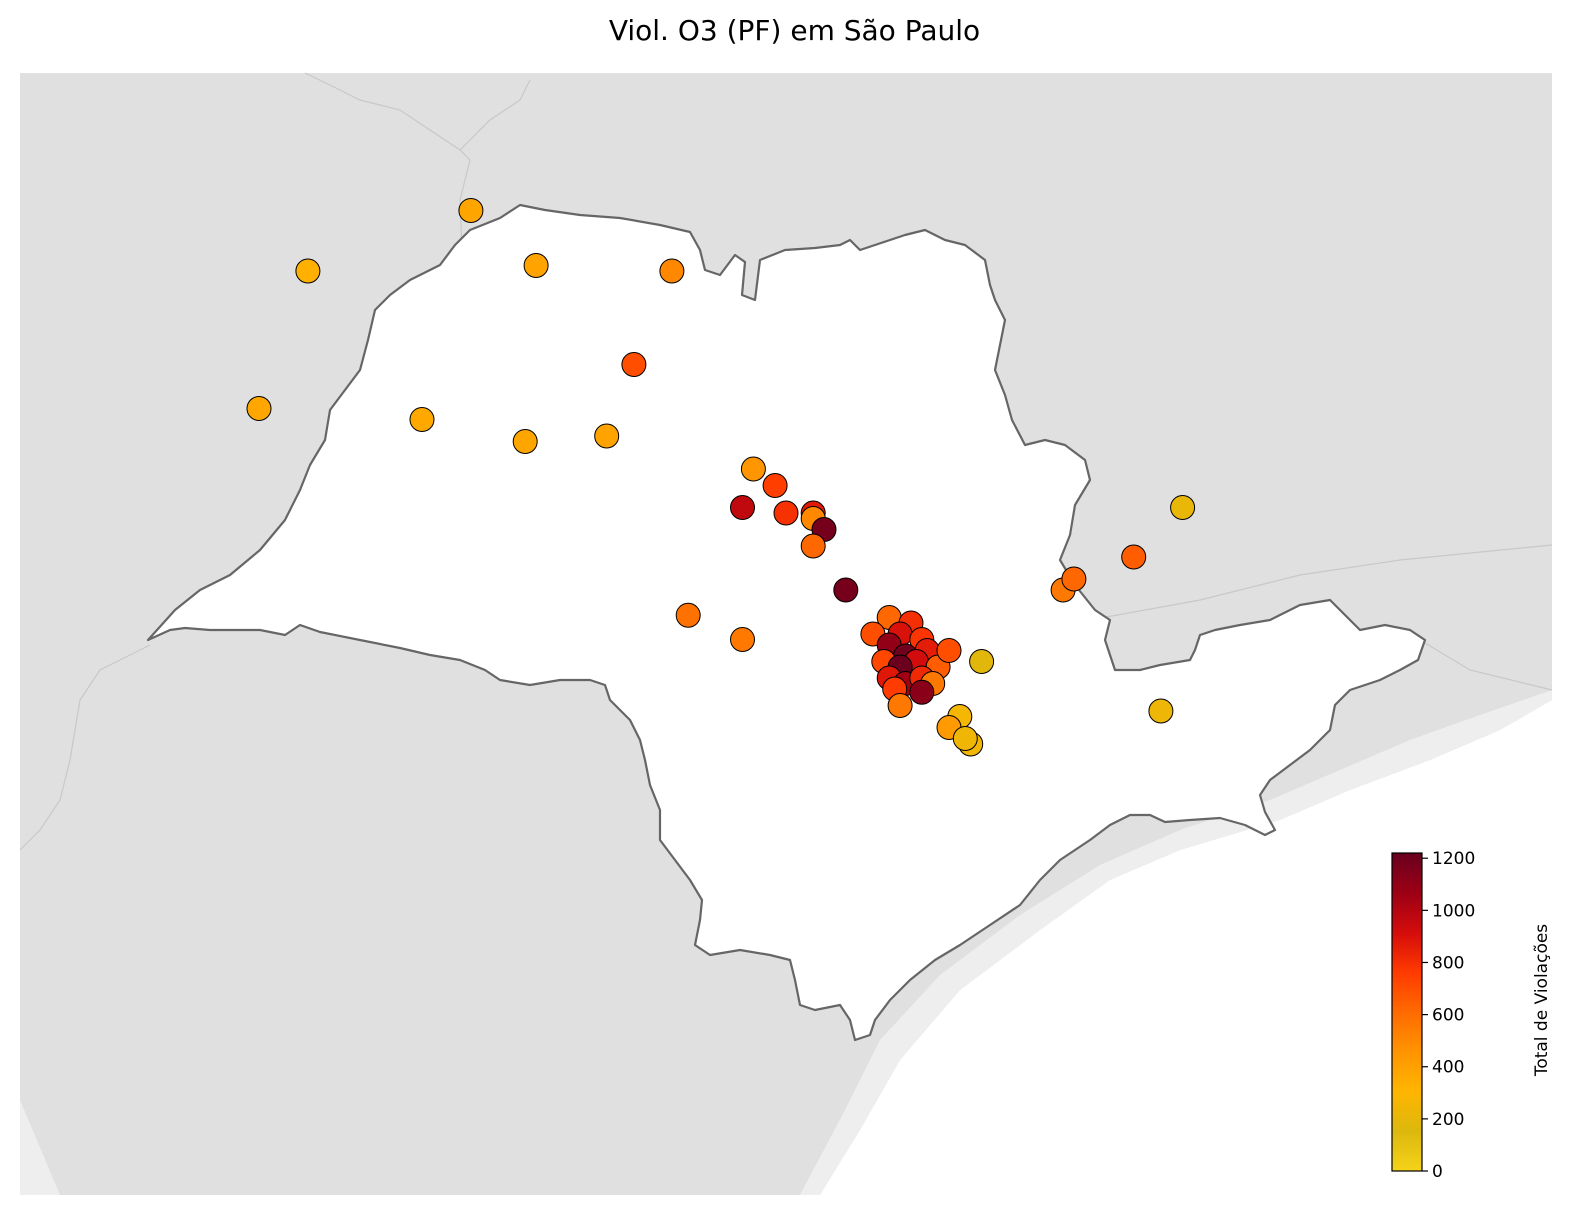 This screenshot has width=1589, height=1216. What do you see at coordinates (1453, 859) in the screenshot?
I see `colorbar-tick-label: 1200` at bounding box center [1453, 859].